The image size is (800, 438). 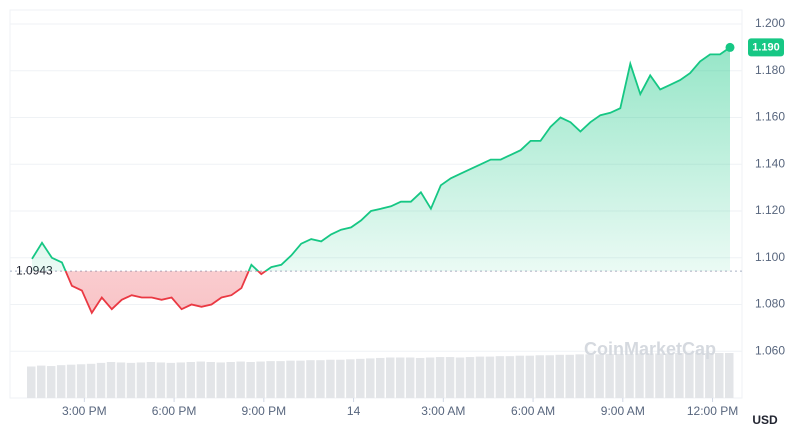 What do you see at coordinates (650, 349) in the screenshot?
I see `watermark: CoinMarketCap` at bounding box center [650, 349].